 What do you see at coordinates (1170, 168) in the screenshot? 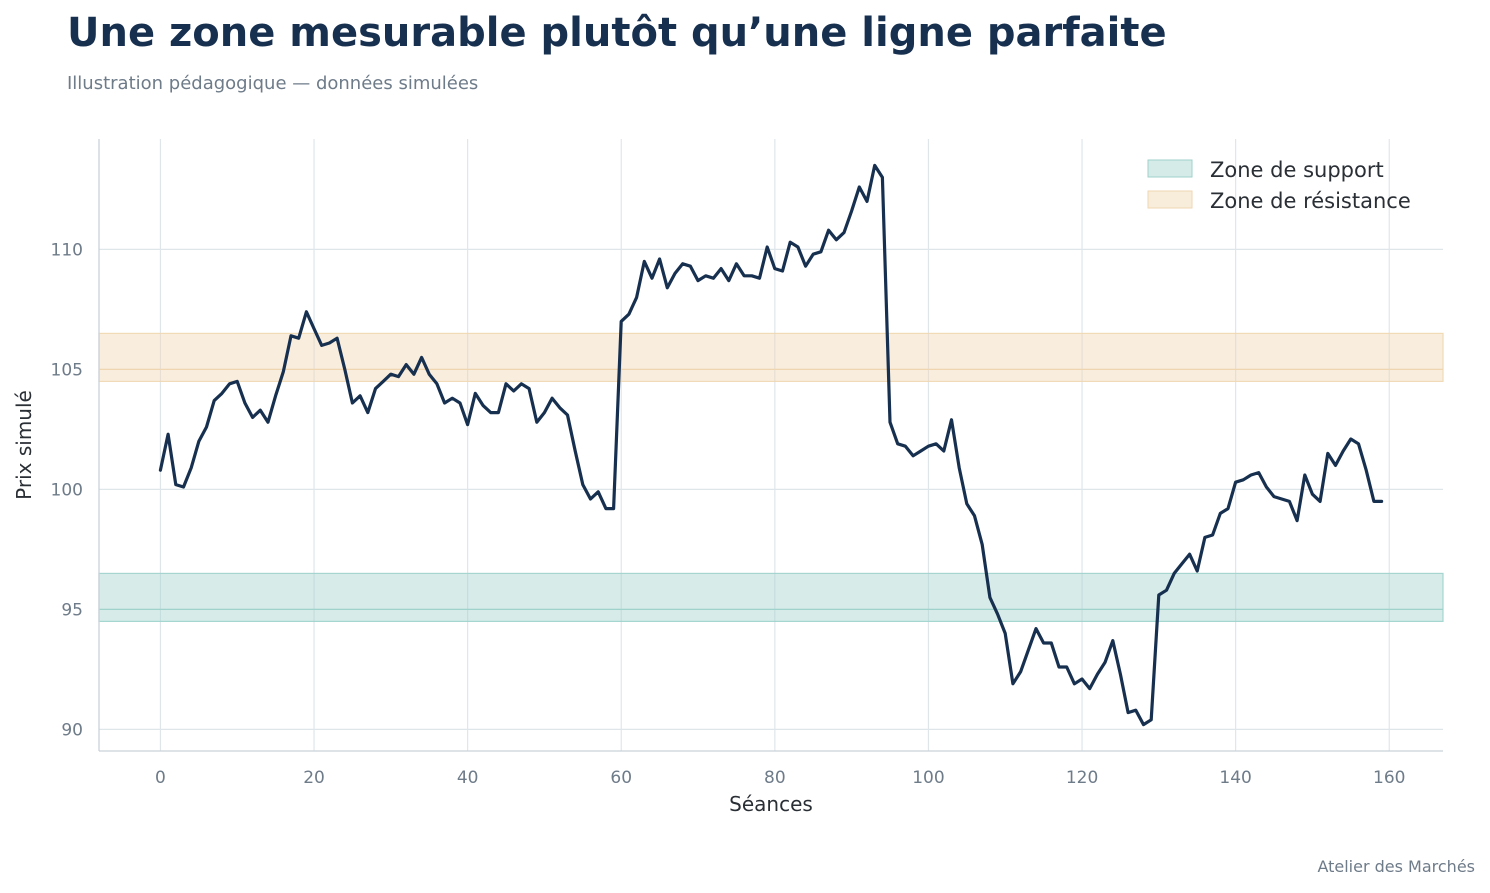
I see `legend-swatch-support` at bounding box center [1170, 168].